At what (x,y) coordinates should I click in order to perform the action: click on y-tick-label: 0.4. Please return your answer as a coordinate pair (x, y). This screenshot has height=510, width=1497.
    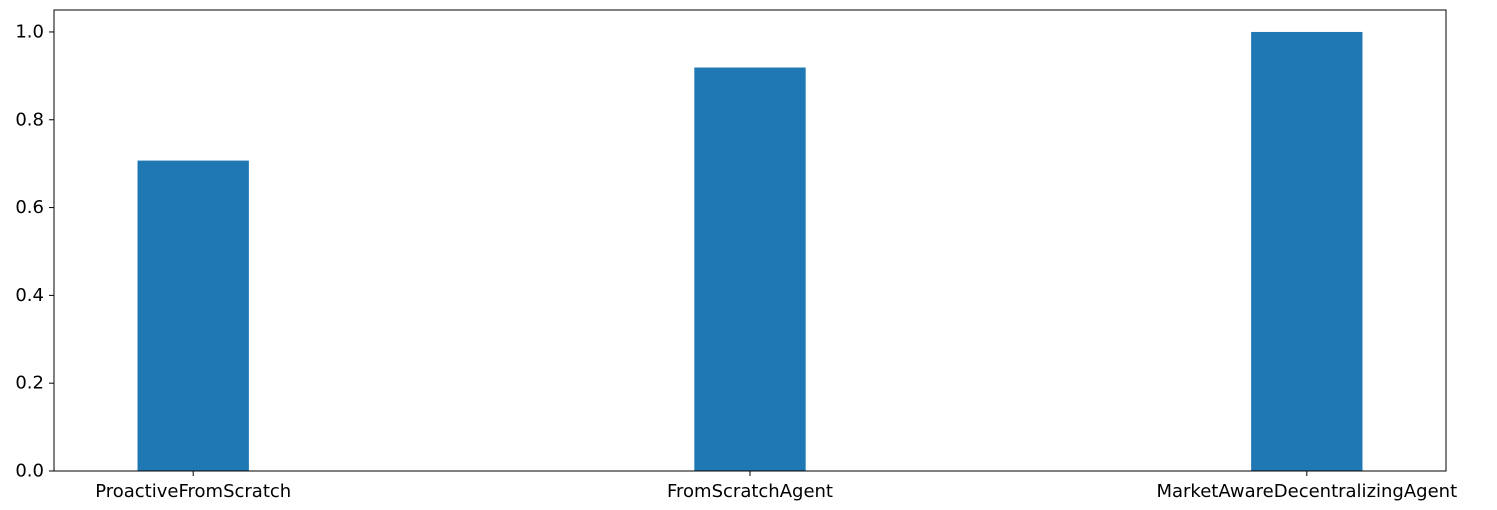
    Looking at the image, I should click on (29, 295).